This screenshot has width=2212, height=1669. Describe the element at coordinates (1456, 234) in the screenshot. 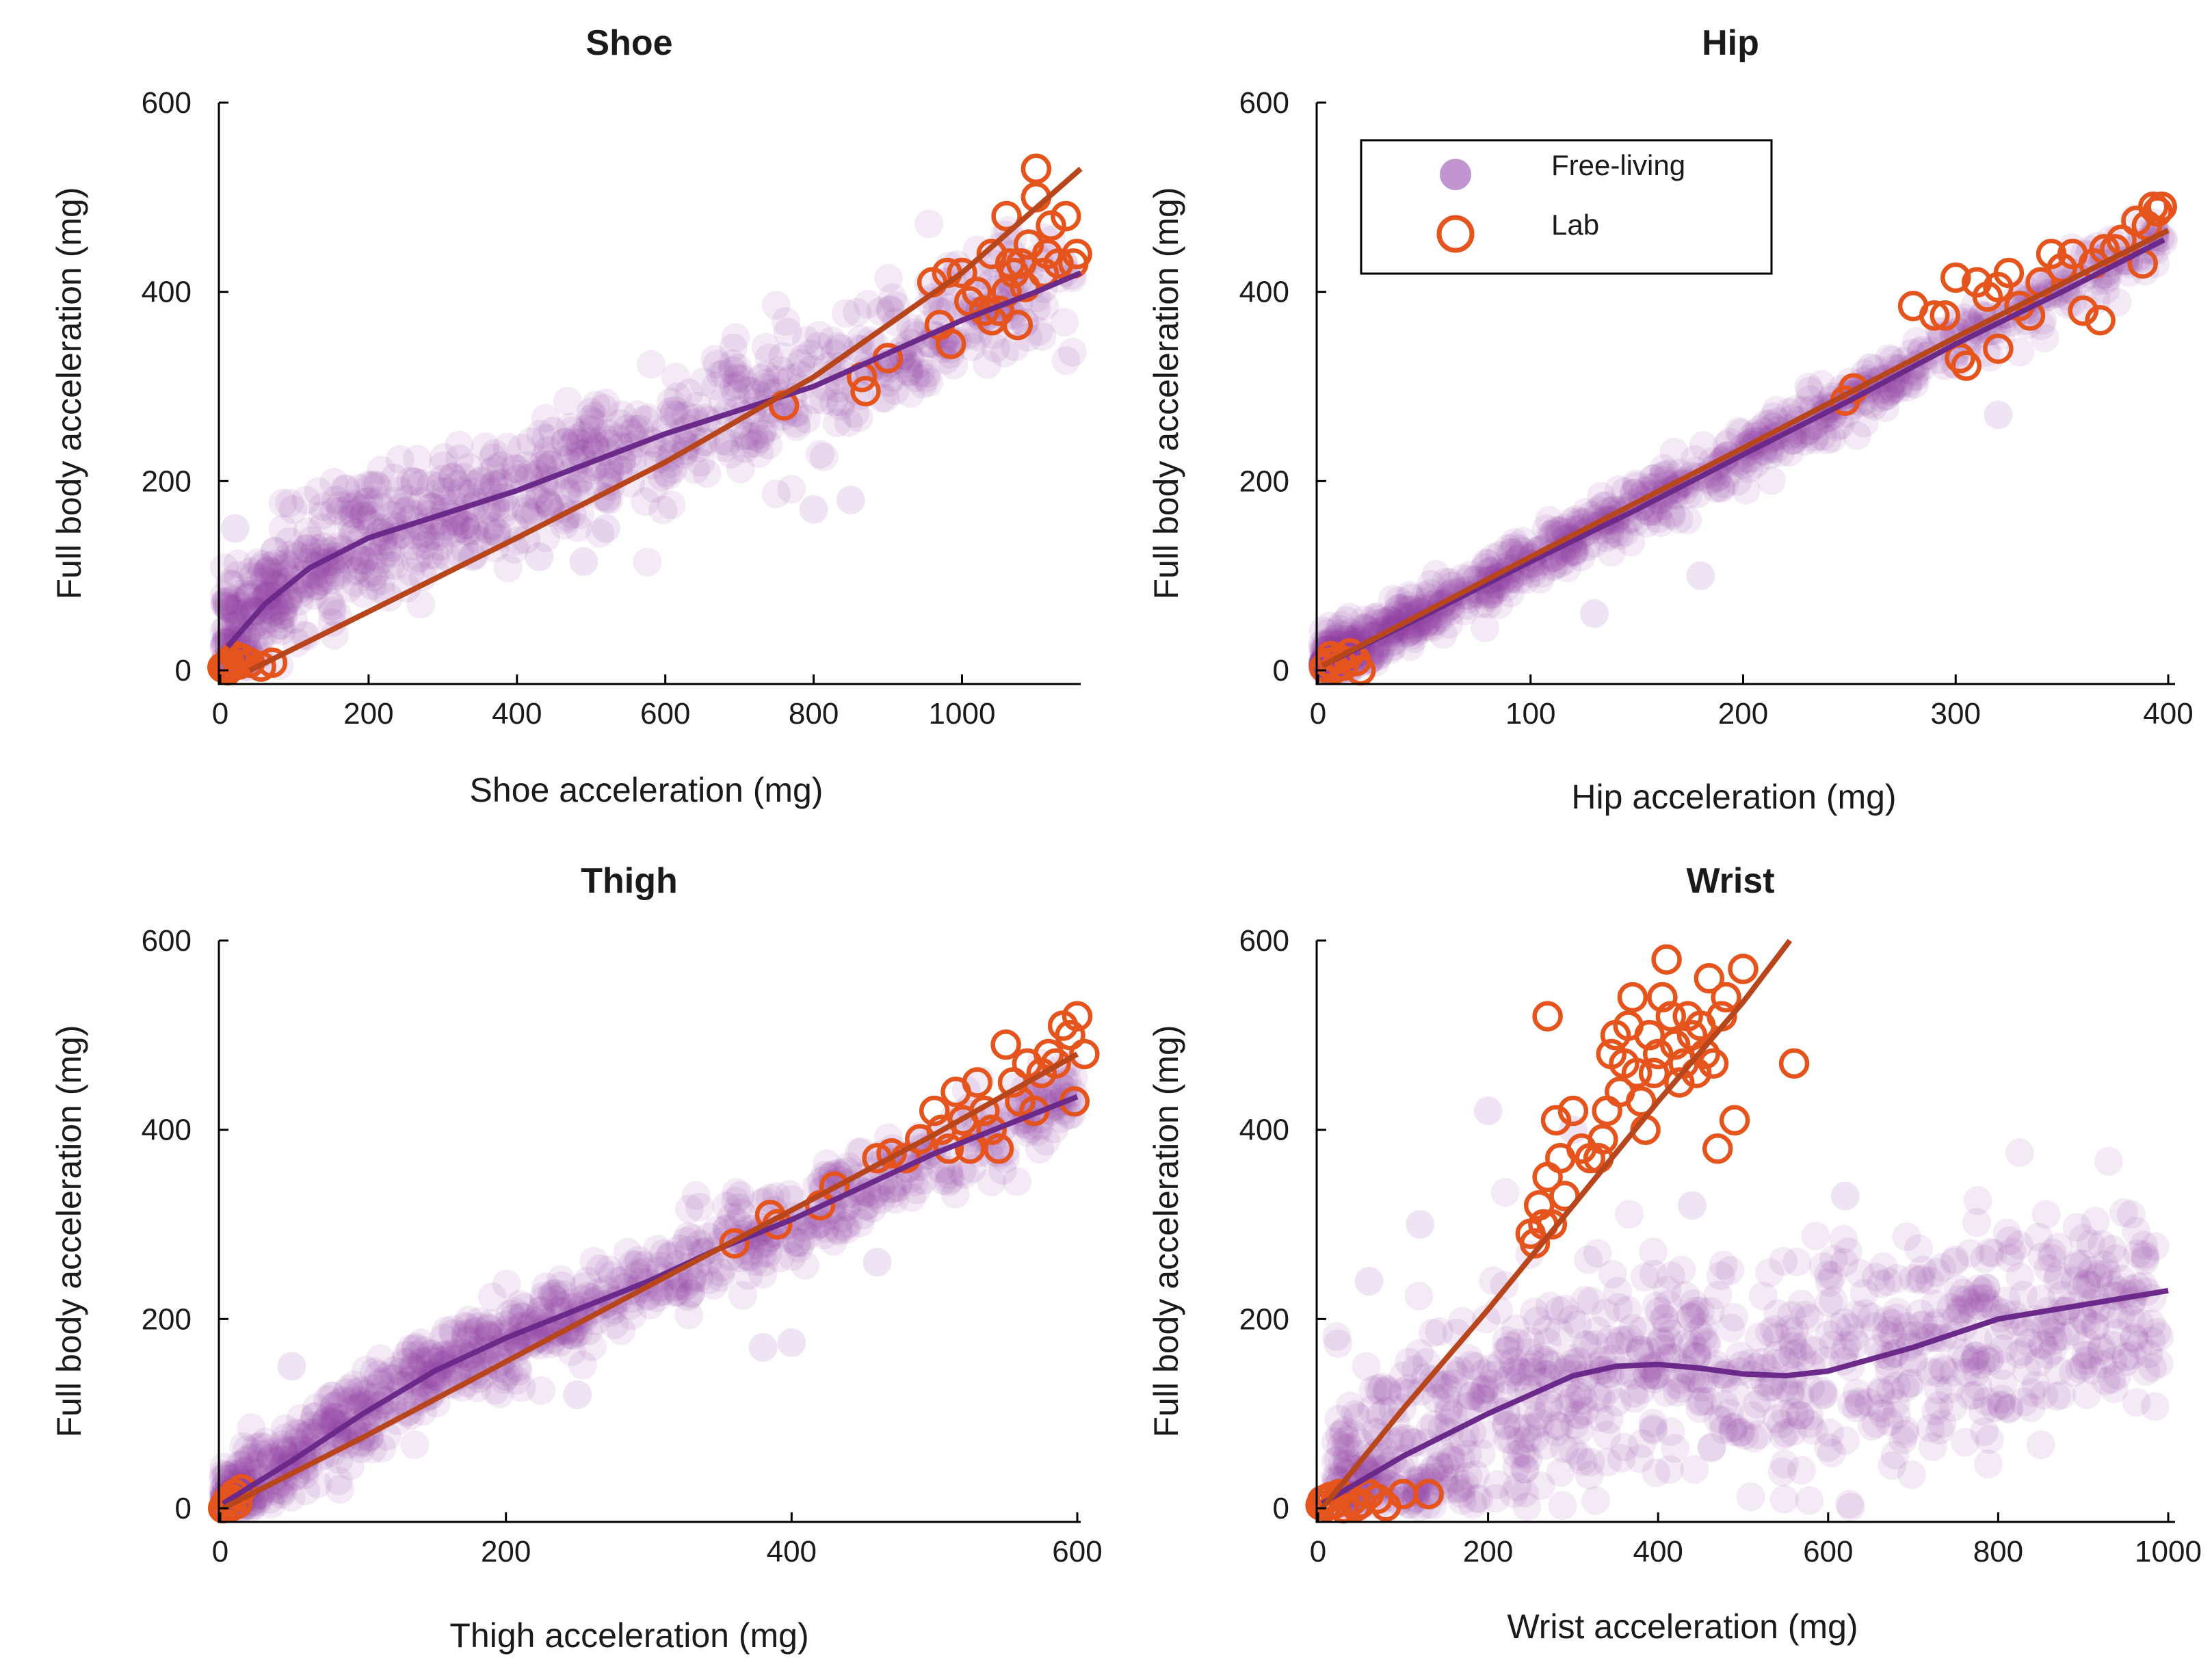

I see `legend-lab-marker` at that location.